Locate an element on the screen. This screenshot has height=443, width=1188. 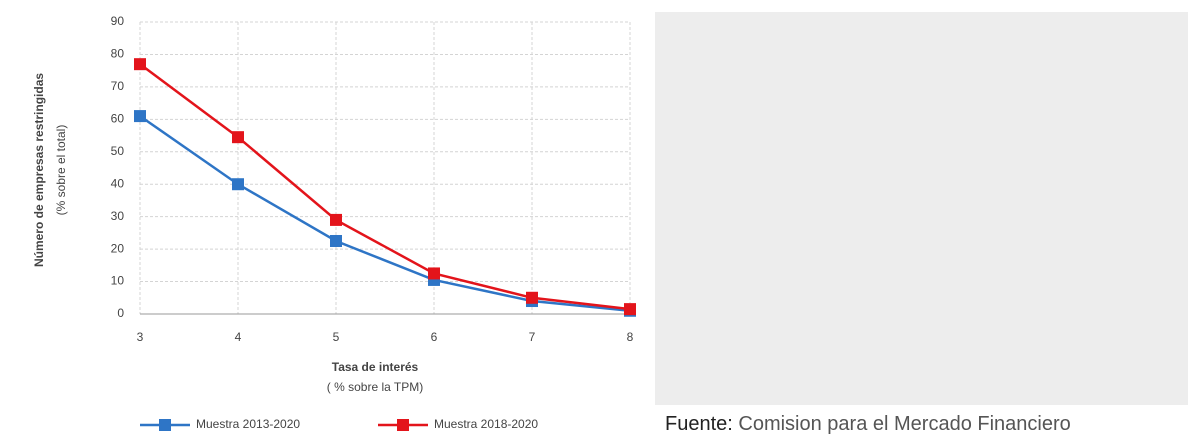
legend-label: Muestra 2018-2020 is located at coordinates (486, 424).